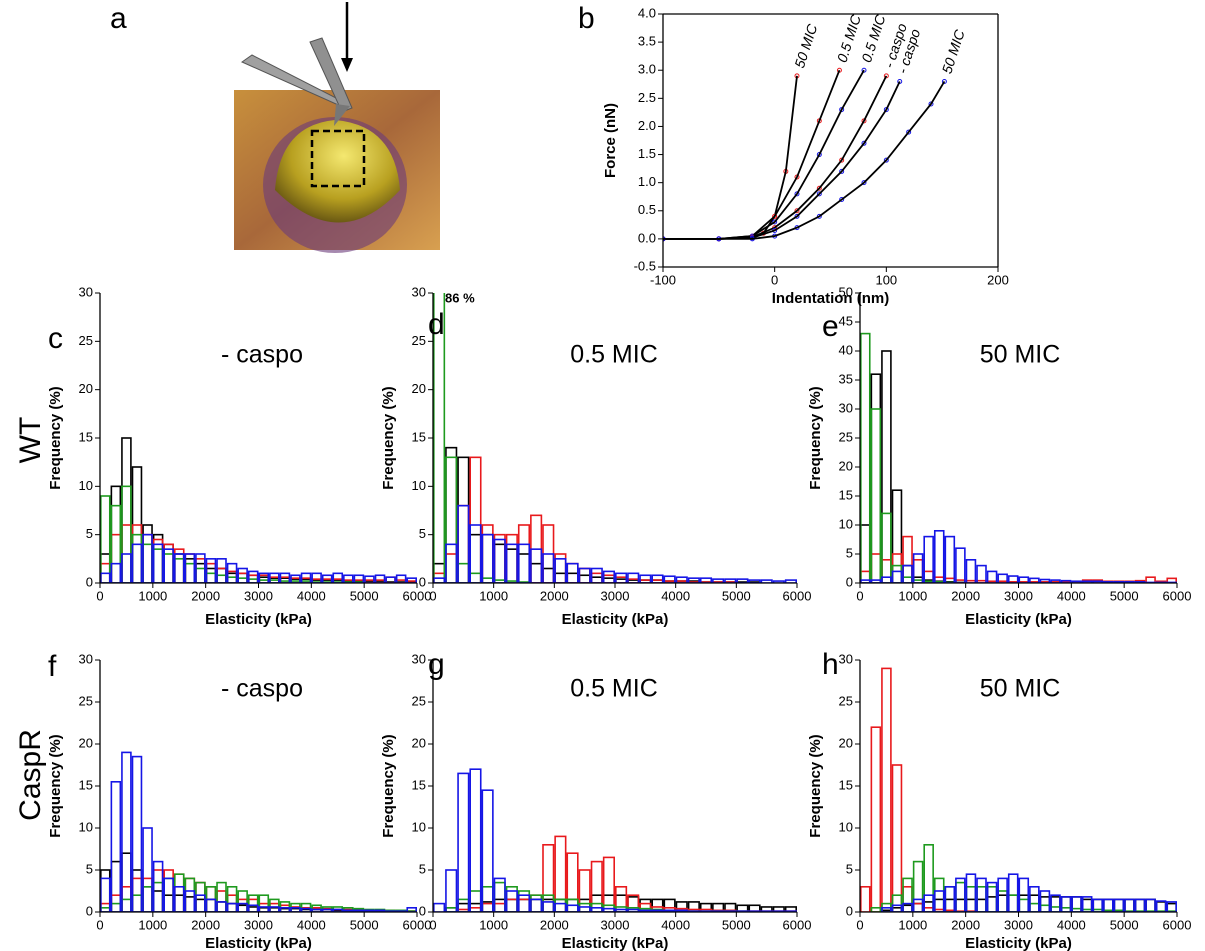  Describe the element at coordinates (953, 51) in the screenshot. I see `curve-label: 50 MIC` at that location.